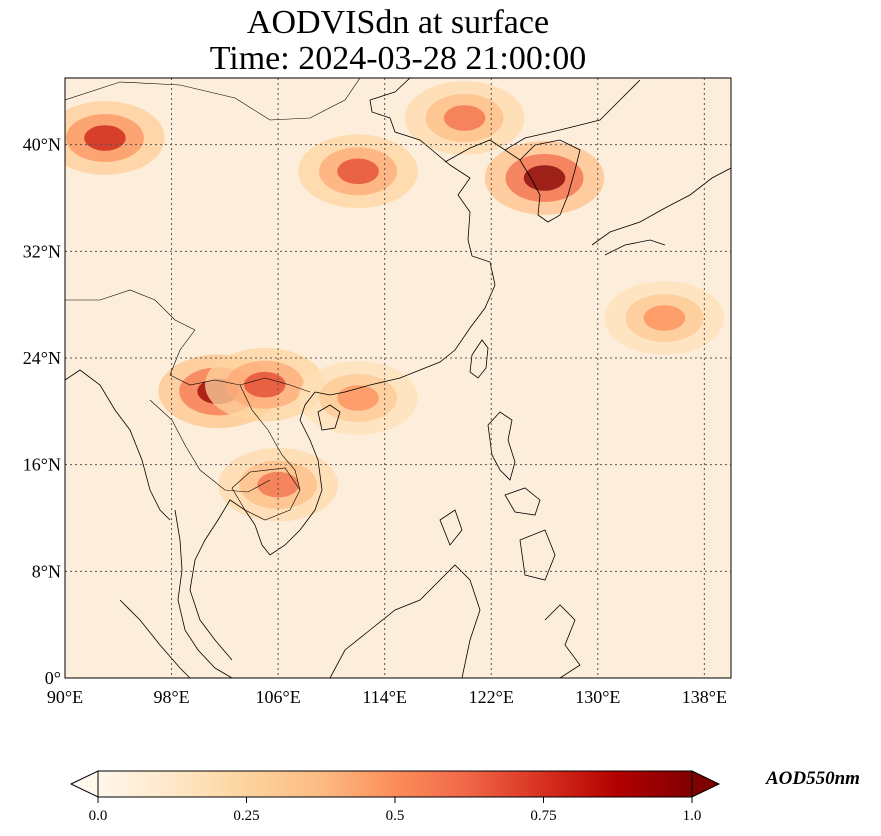  What do you see at coordinates (256, 526) in the screenshot?
I see `indochina-coast` at bounding box center [256, 526].